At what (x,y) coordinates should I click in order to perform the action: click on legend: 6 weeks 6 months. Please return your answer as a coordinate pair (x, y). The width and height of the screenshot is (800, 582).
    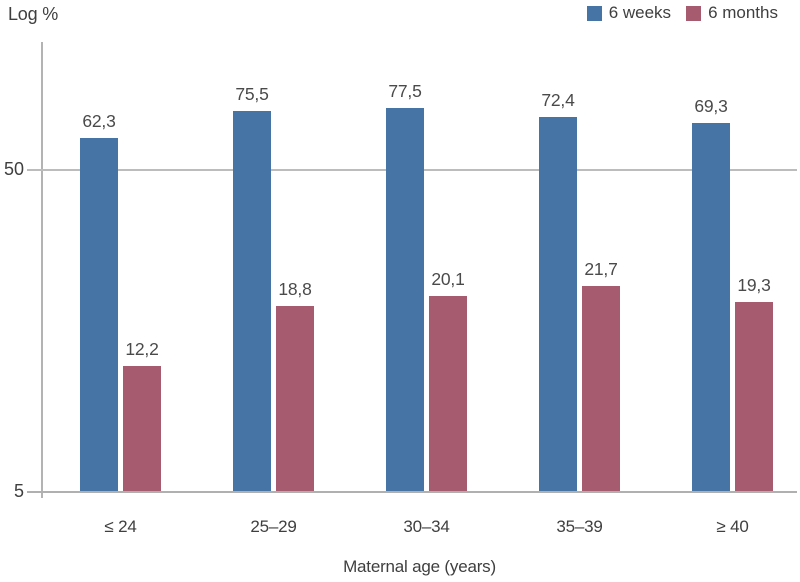
    Looking at the image, I should click on (682, 13).